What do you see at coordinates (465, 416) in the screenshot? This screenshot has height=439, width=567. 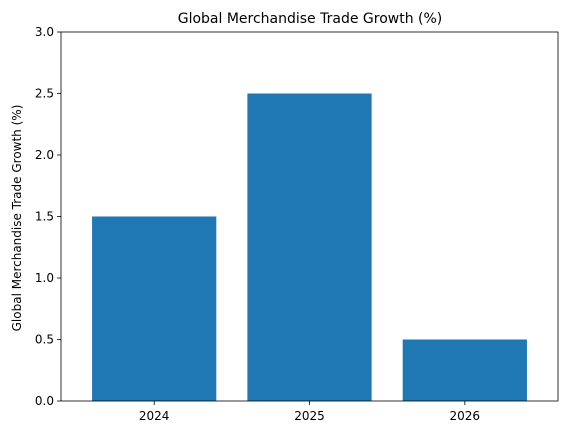 I see `x-tick-label: 2026` at bounding box center [465, 416].